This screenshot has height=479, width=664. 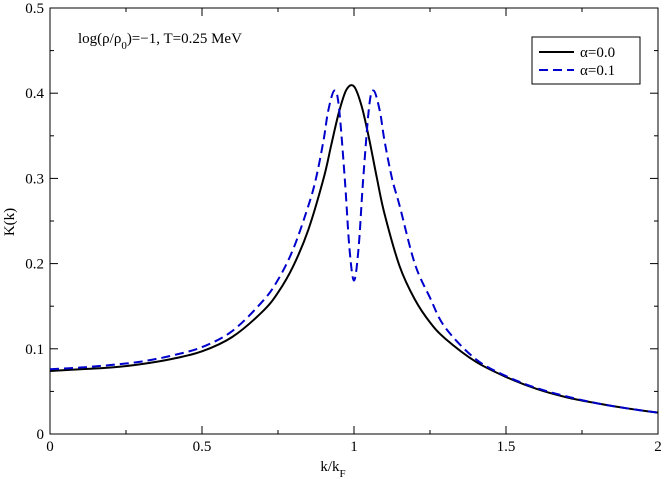 I want to click on chart-annotation: log(ρ/ρ0)=−1, T=0.25 MeV, so click(x=160, y=41).